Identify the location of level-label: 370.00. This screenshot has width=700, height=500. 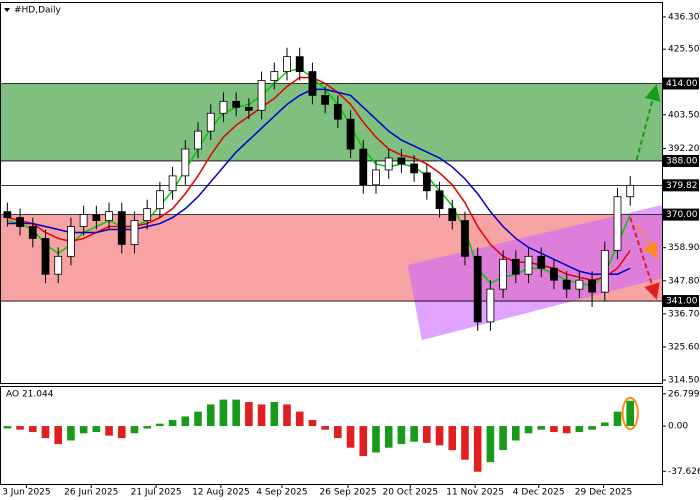
(682, 215).